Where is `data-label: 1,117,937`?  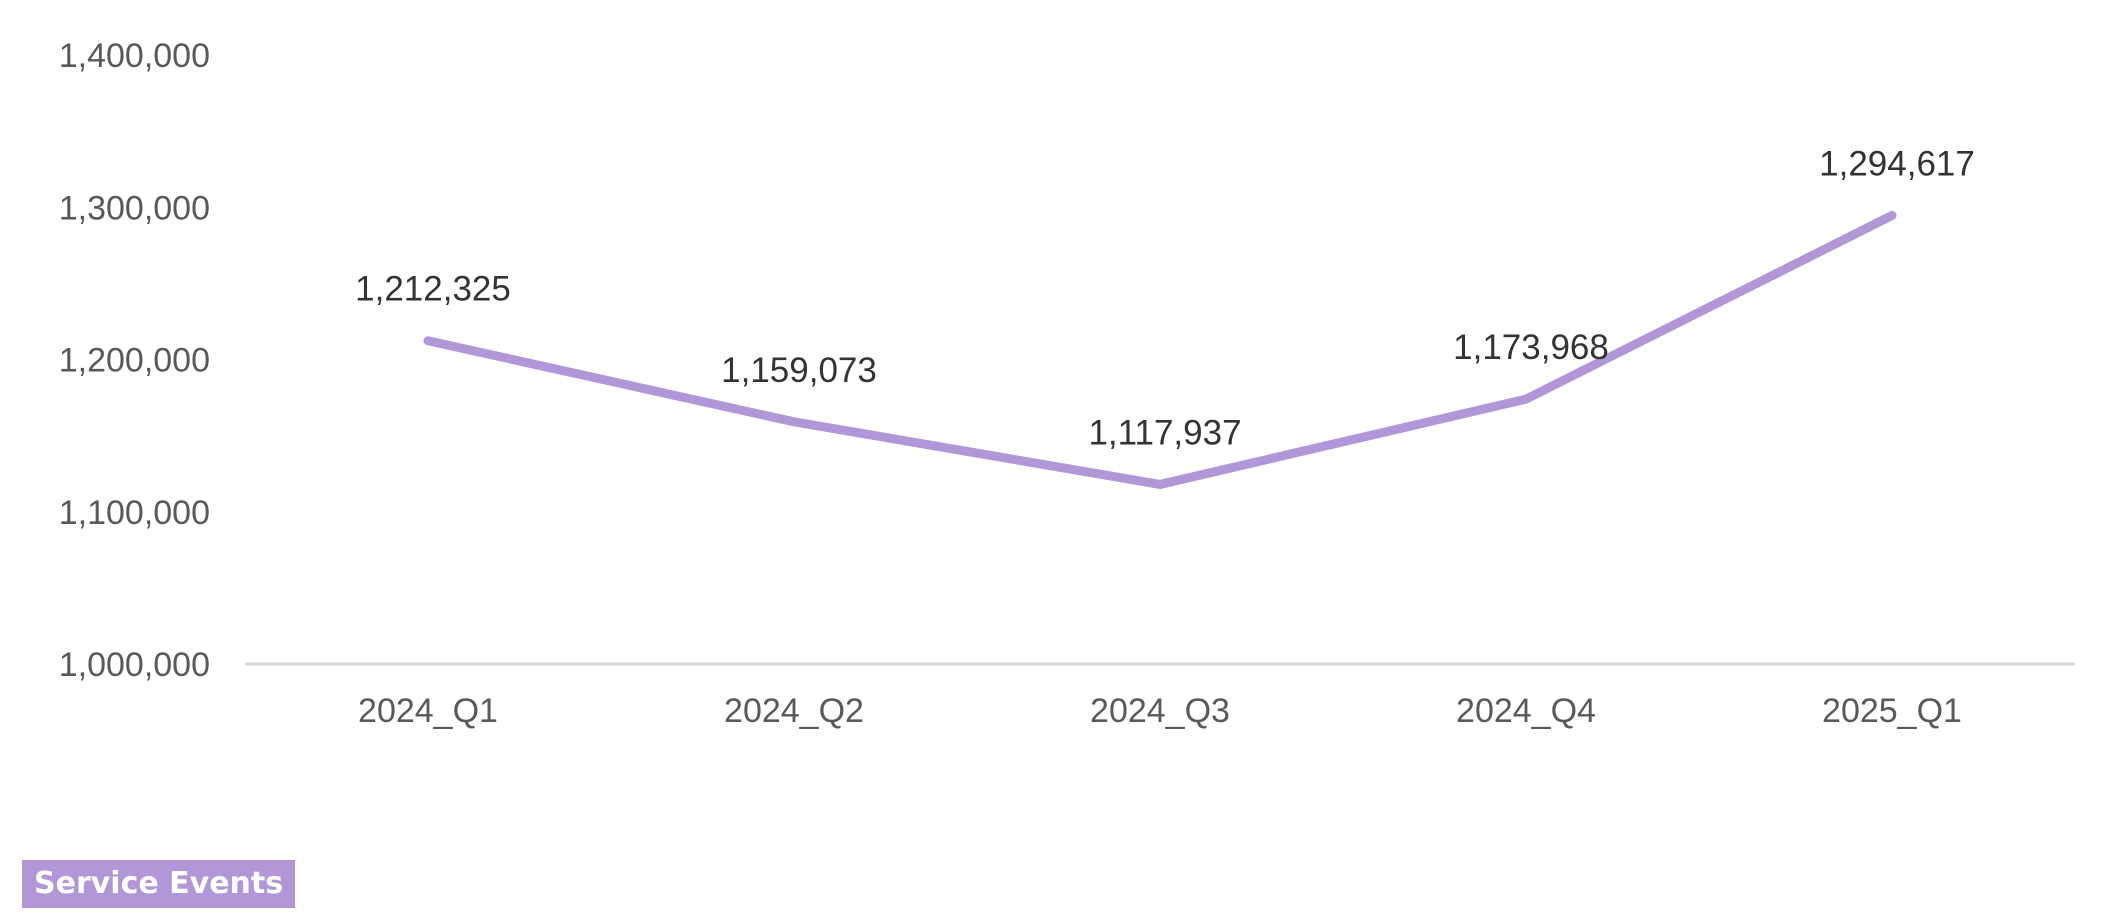
data-label: 1,117,937 is located at coordinates (1164, 432).